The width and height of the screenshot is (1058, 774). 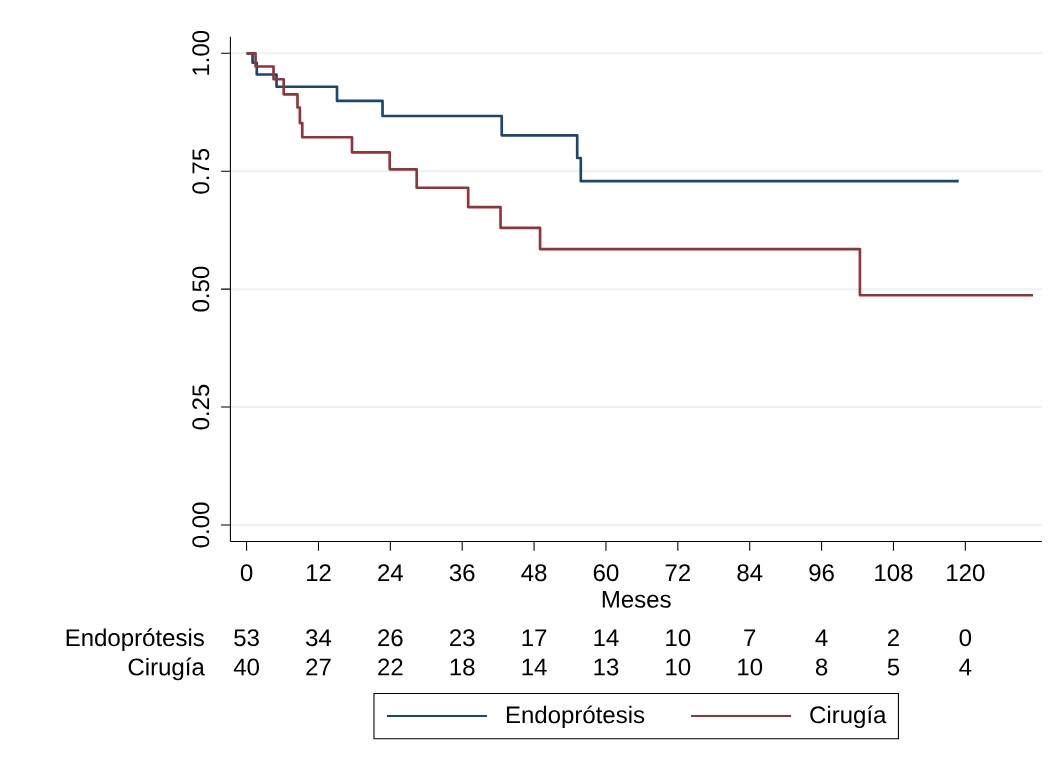 What do you see at coordinates (893, 637) in the screenshot?
I see `text: 2` at bounding box center [893, 637].